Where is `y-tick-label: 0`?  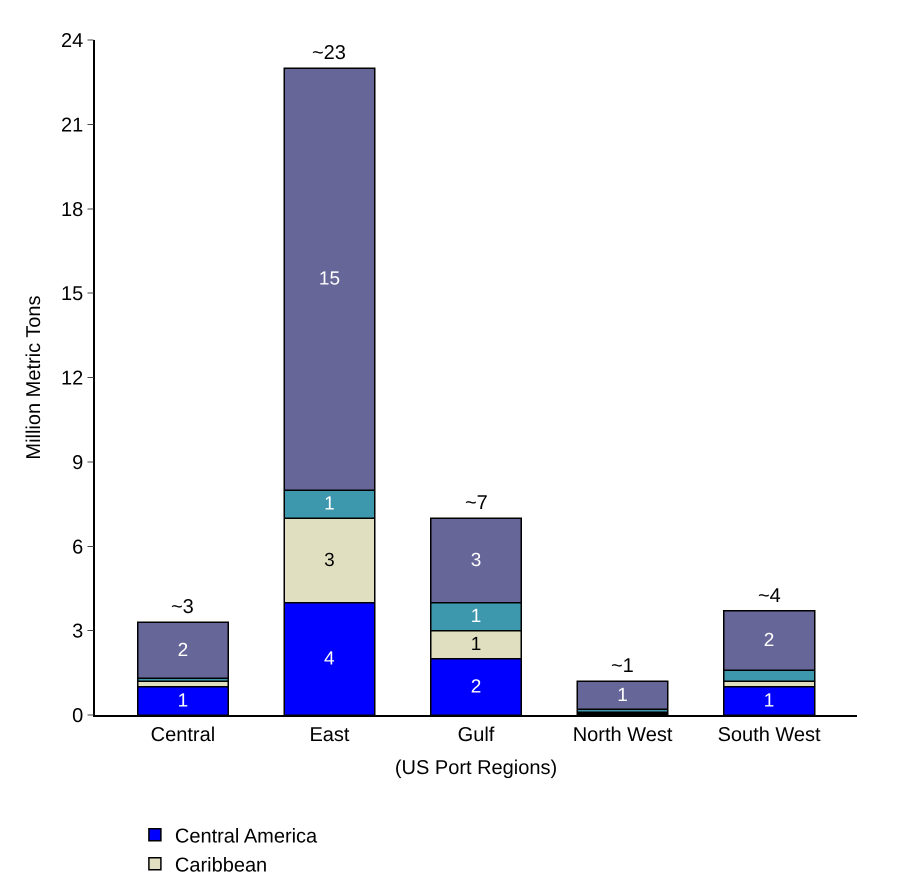
y-tick-label: 0 is located at coordinates (78, 716).